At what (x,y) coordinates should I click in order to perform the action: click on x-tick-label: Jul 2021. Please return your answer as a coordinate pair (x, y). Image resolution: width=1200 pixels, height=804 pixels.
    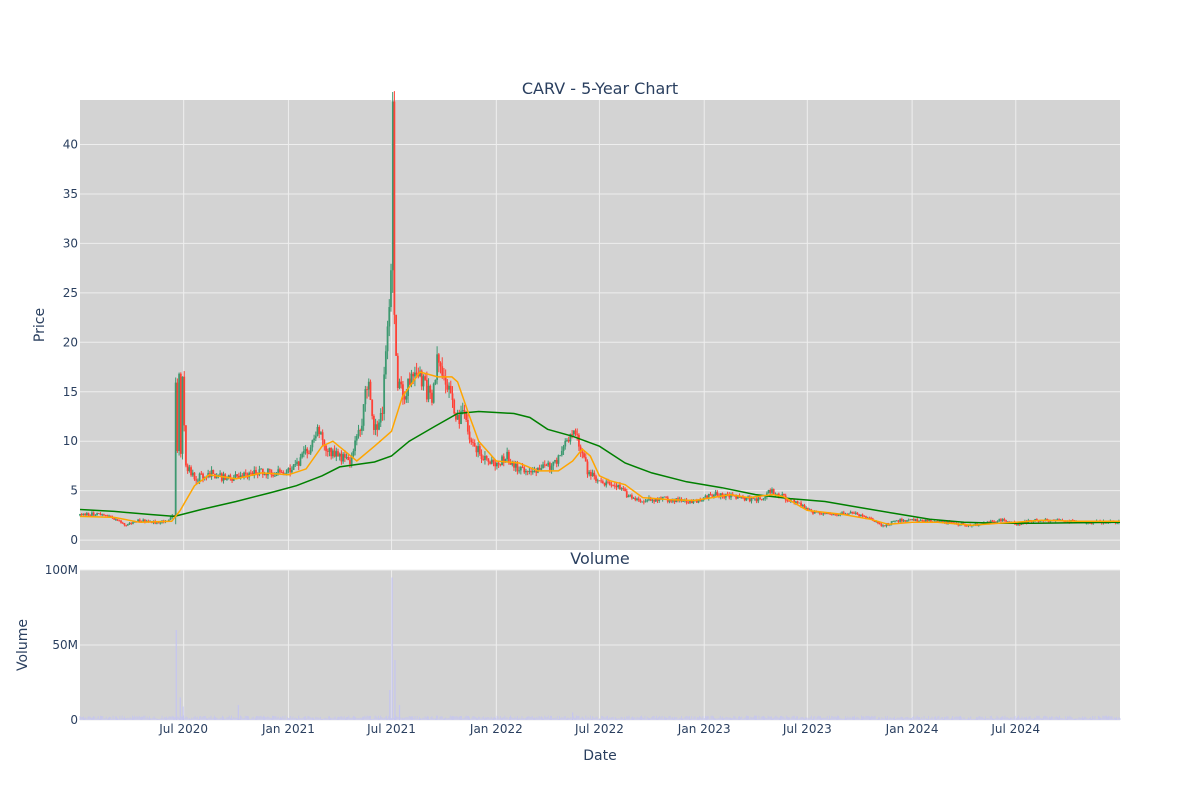
    Looking at the image, I should click on (391, 729).